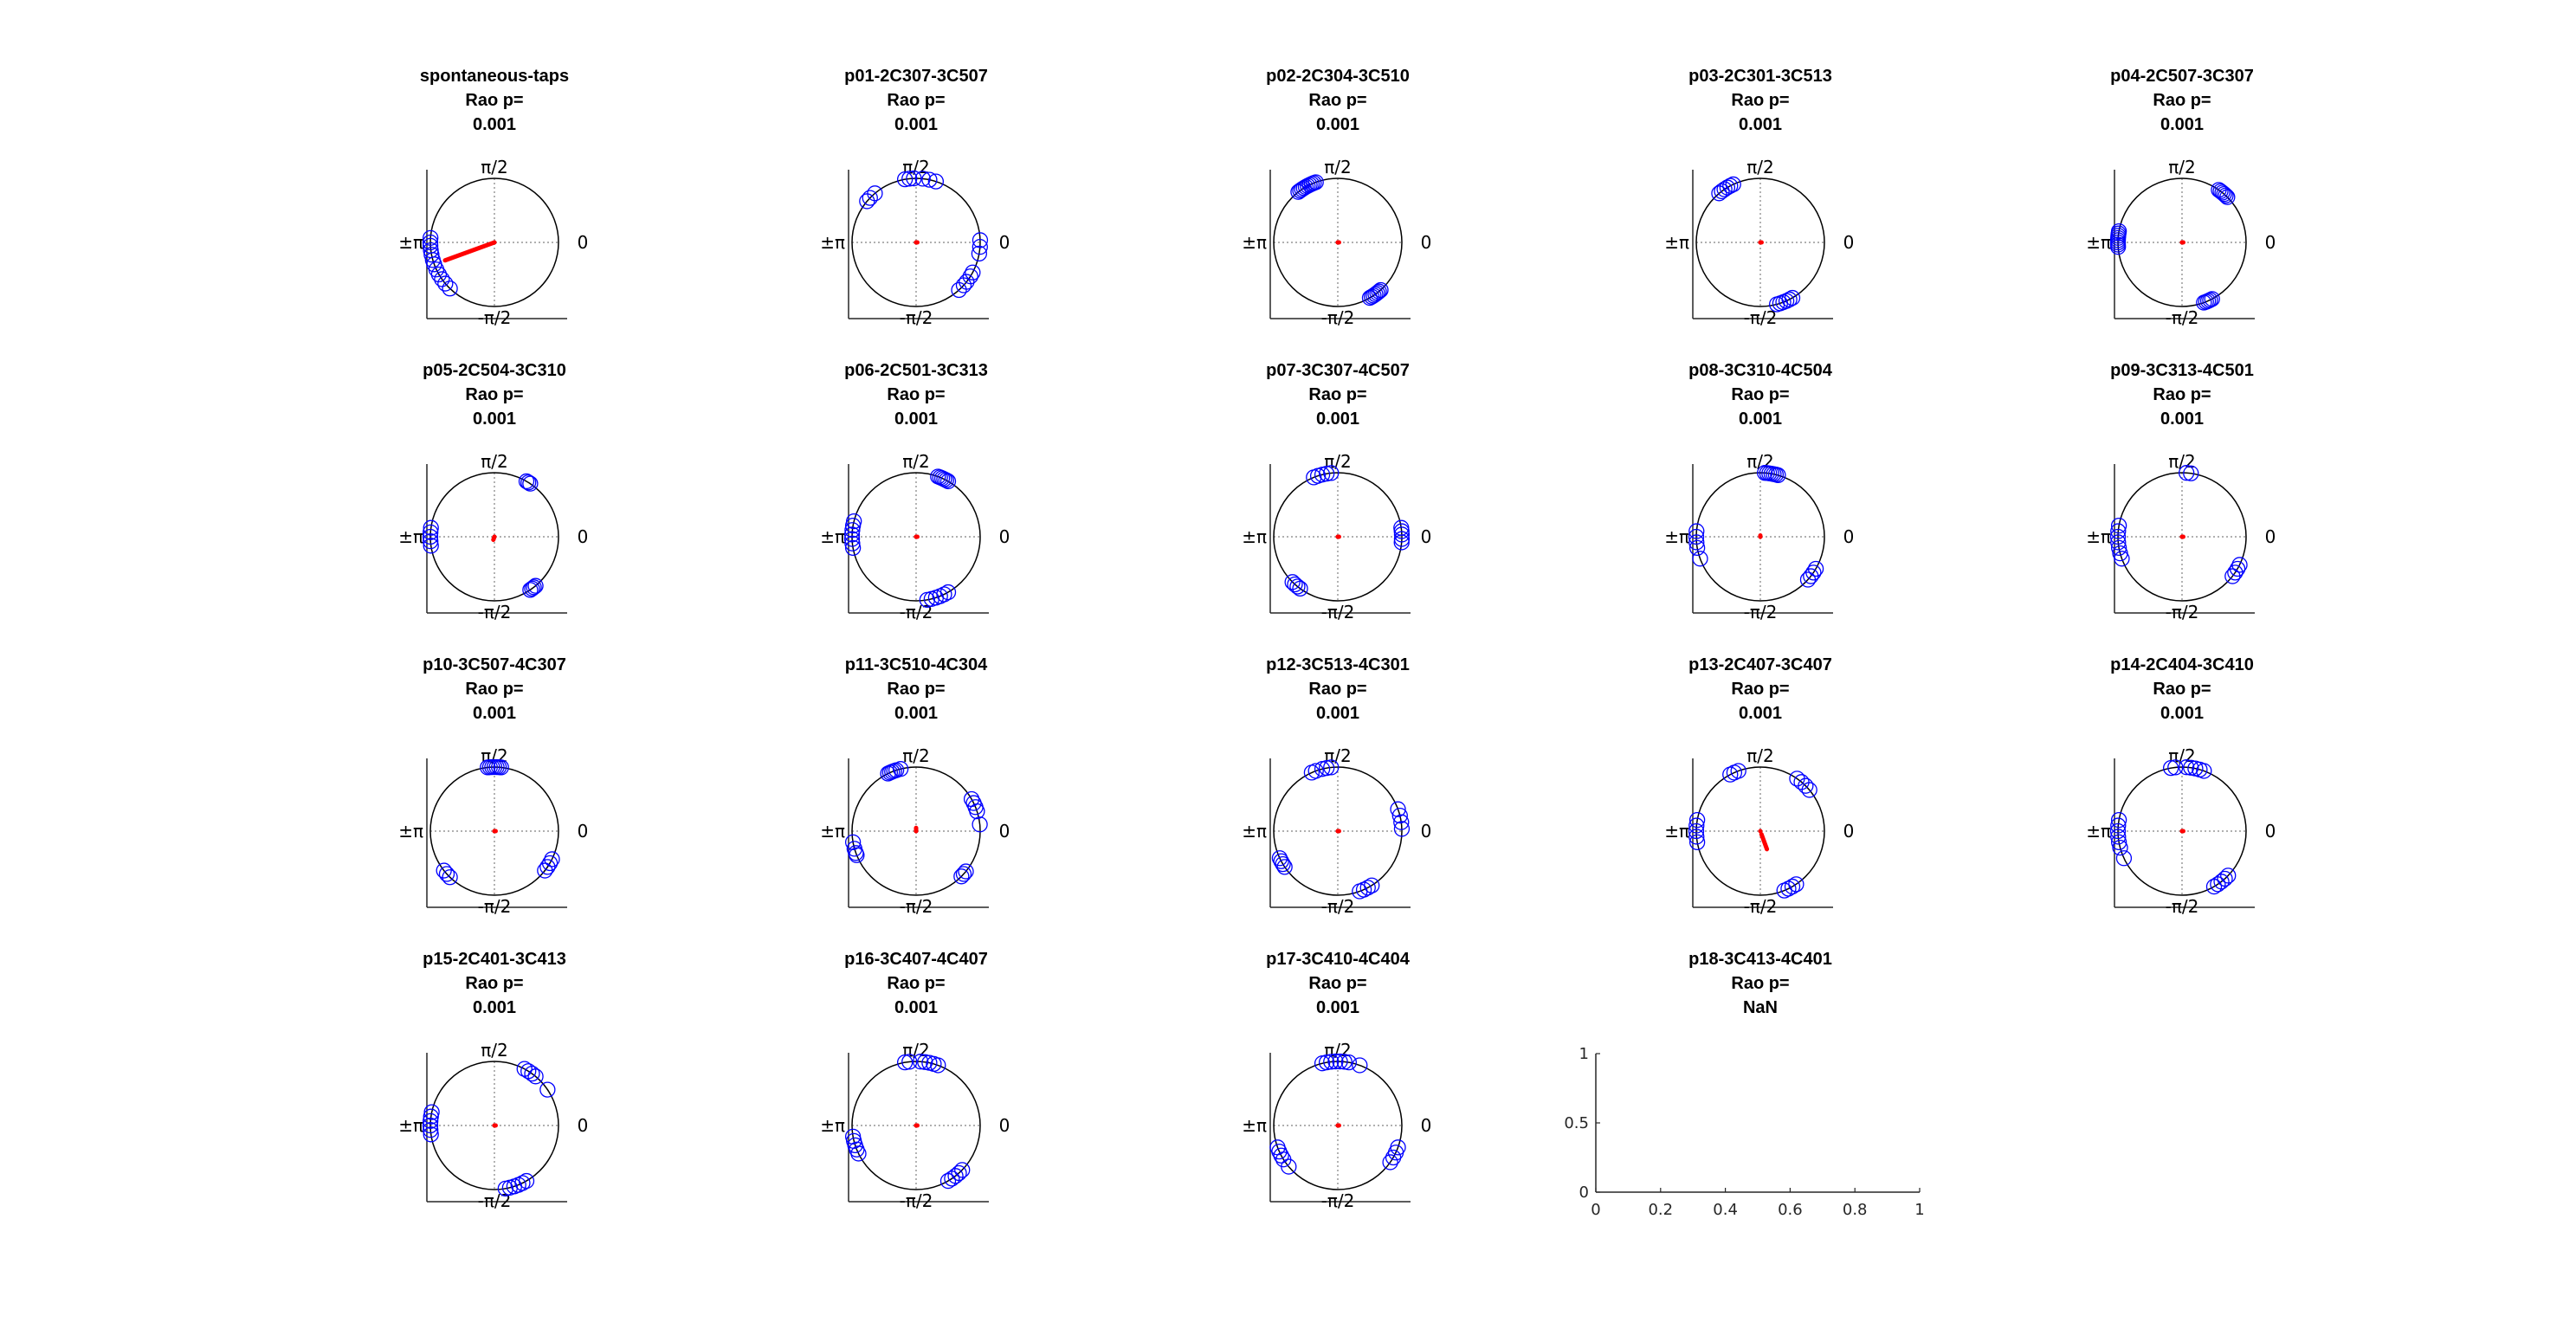 The height and width of the screenshot is (1335, 2576). Describe the element at coordinates (1338, 665) in the screenshot. I see `panel-title: p12-3C513-4C301` at that location.